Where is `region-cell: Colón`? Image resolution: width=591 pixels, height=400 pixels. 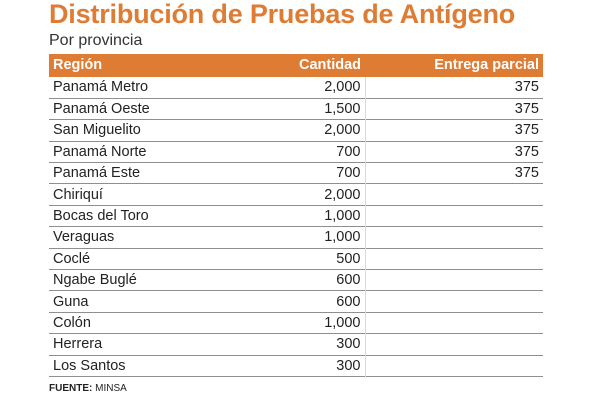
region-cell: Colón is located at coordinates (72, 322).